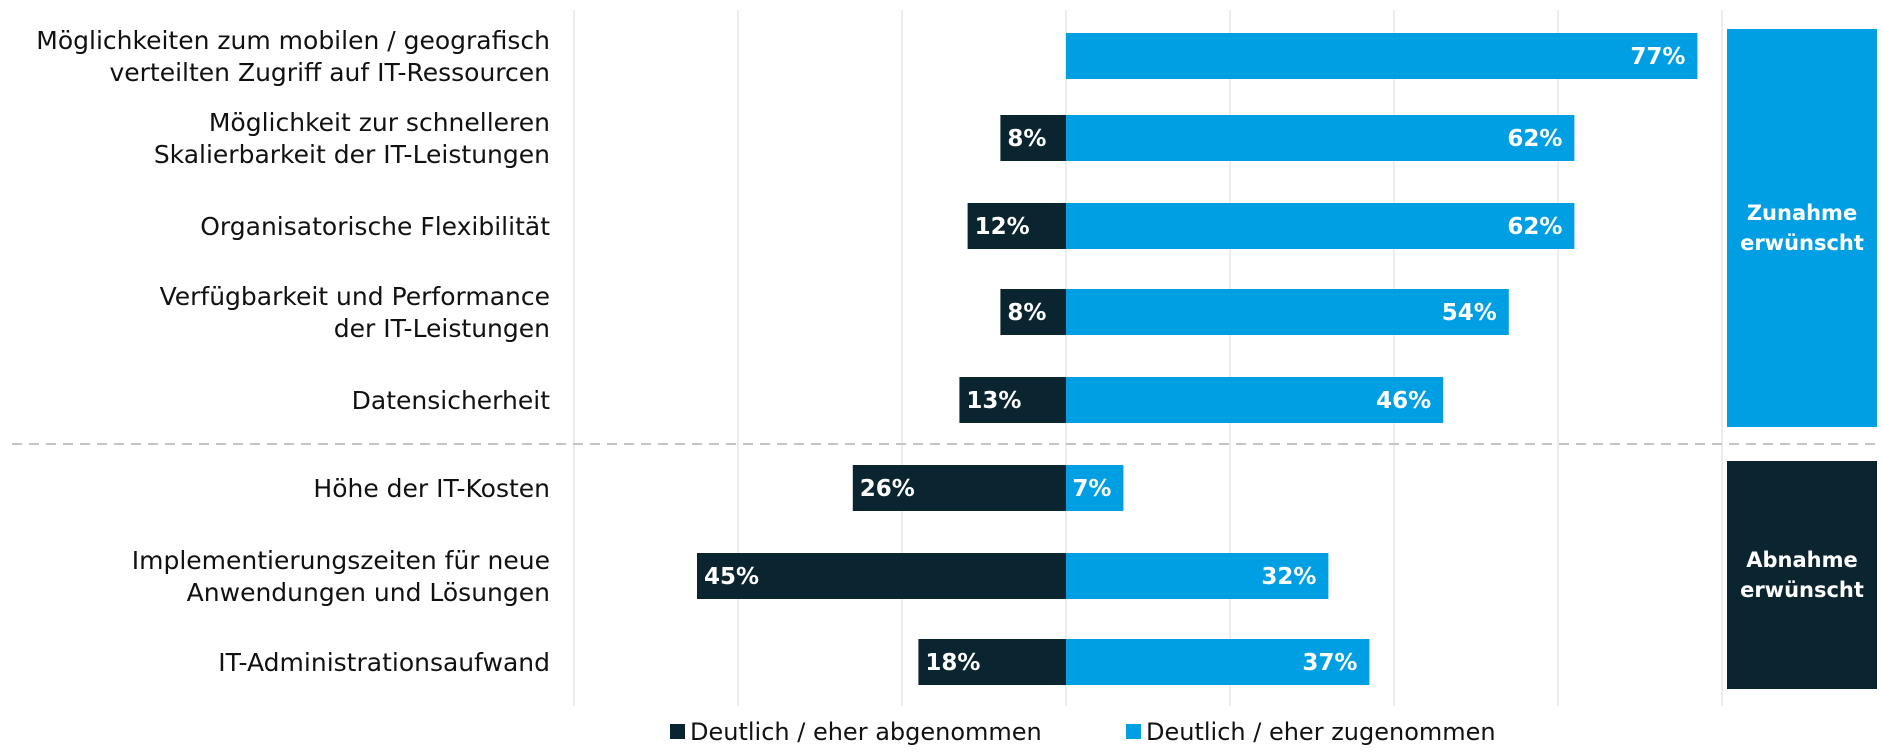 This screenshot has width=1883, height=754. Describe the element at coordinates (442, 328) in the screenshot. I see `category-label-line: der IT-Leistungen` at that location.